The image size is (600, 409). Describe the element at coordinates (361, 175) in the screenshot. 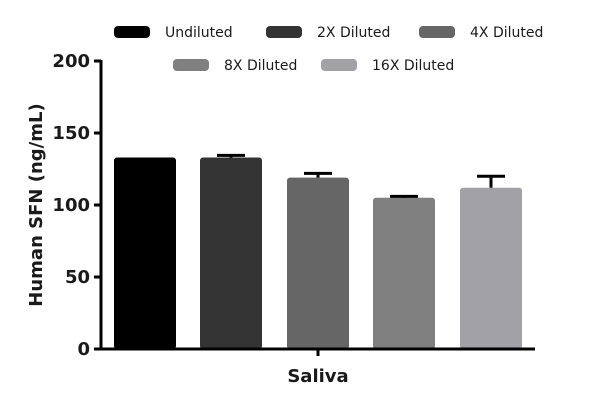

I see `error-bars` at that location.